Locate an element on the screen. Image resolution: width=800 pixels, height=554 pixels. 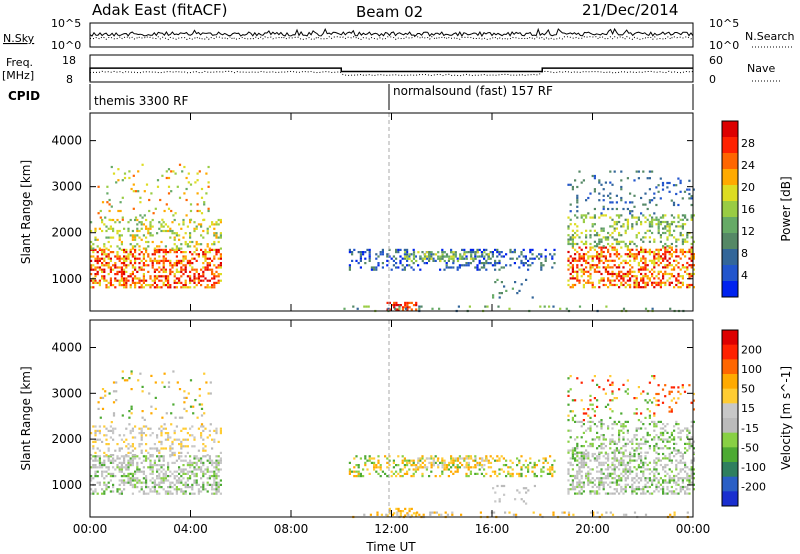
nave-label: Nave is located at coordinates (761, 68).